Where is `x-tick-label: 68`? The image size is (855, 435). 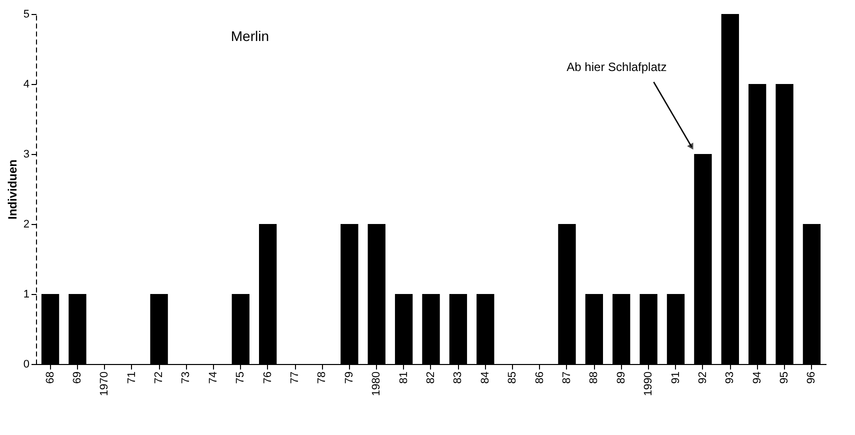
x-tick-label: 68 is located at coordinates (50, 378).